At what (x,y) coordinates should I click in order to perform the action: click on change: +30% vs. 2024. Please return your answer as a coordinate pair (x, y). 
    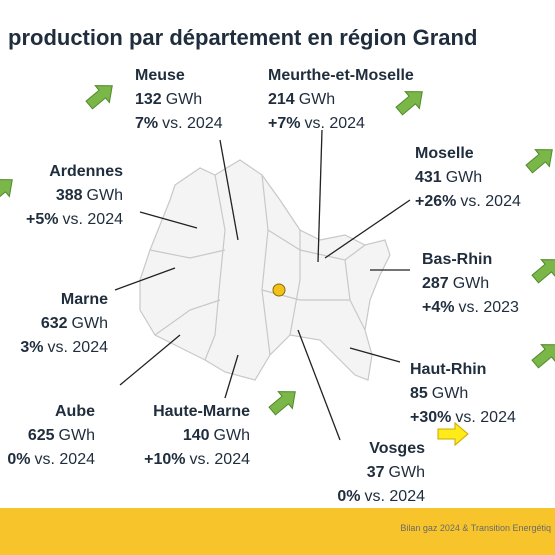
    Looking at the image, I should click on (463, 417).